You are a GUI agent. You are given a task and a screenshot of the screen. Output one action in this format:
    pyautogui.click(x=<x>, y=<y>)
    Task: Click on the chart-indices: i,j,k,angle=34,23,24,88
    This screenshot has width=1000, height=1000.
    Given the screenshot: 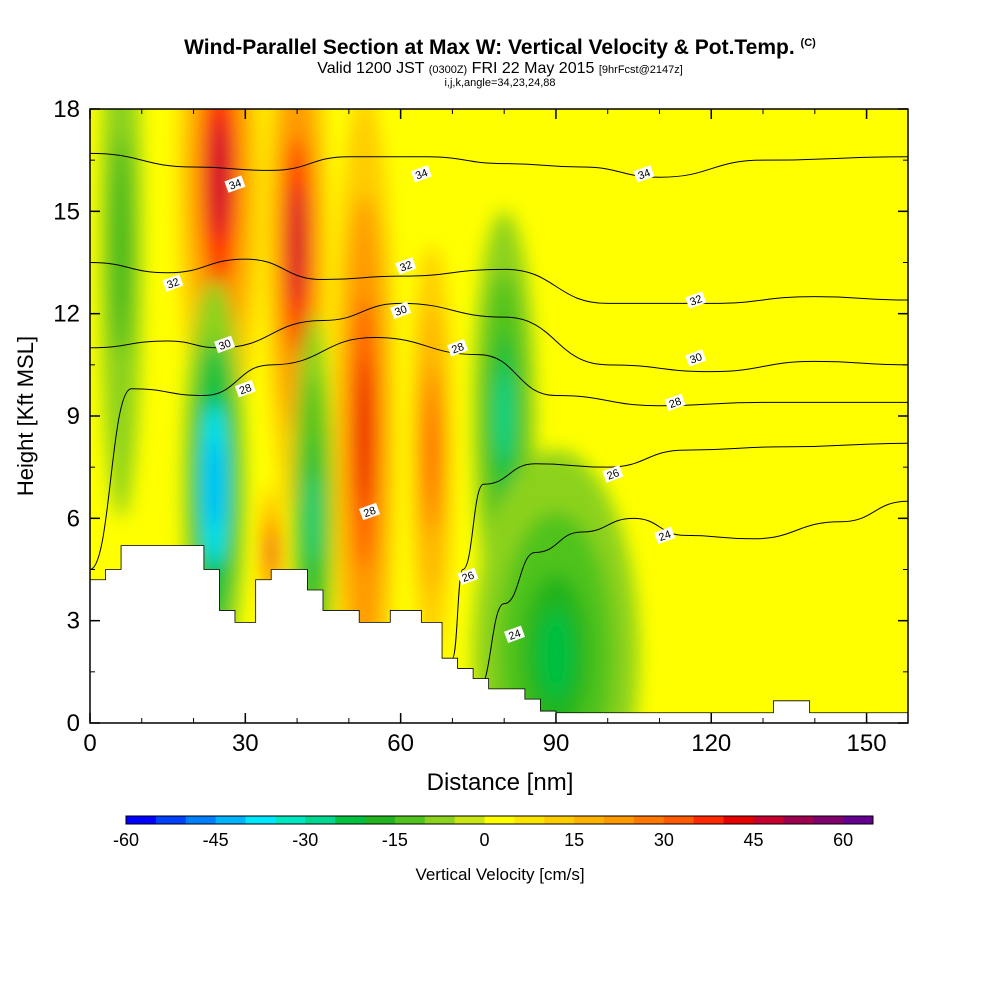 What is the action you would take?
    pyautogui.click(x=500, y=83)
    